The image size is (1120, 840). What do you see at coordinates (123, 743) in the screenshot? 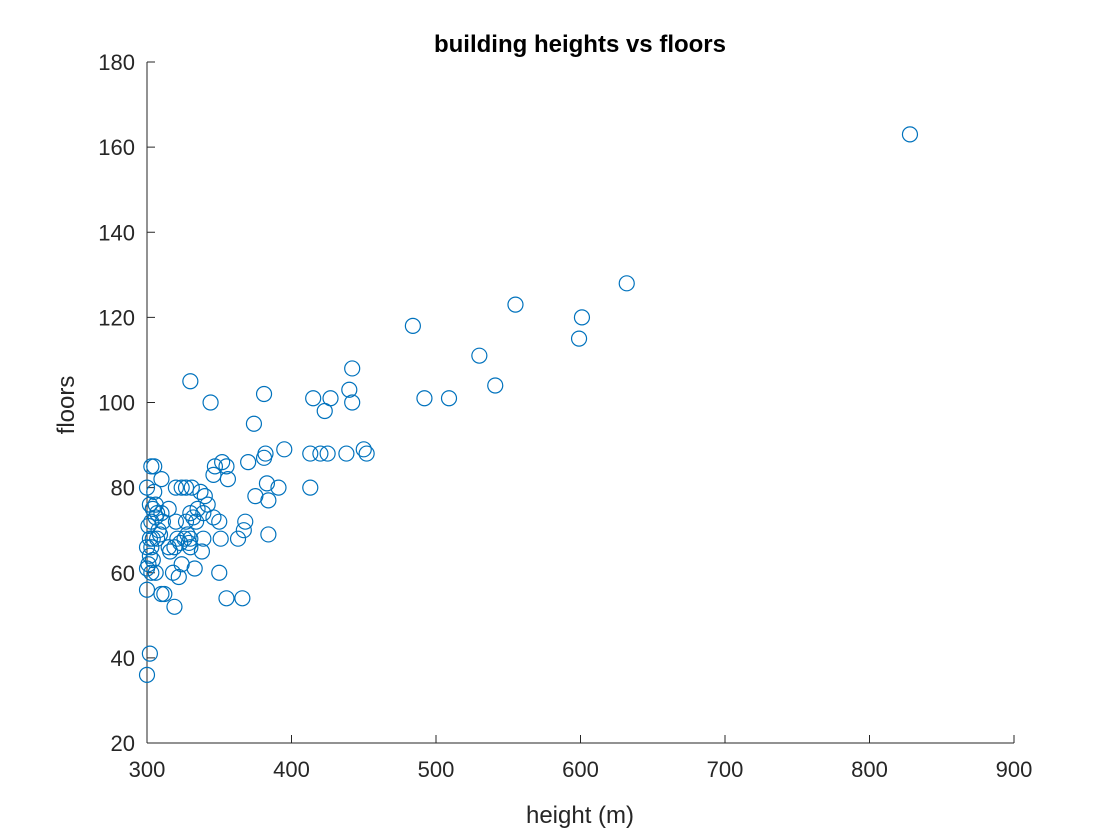
I see `y-tick-label: 20` at bounding box center [123, 743].